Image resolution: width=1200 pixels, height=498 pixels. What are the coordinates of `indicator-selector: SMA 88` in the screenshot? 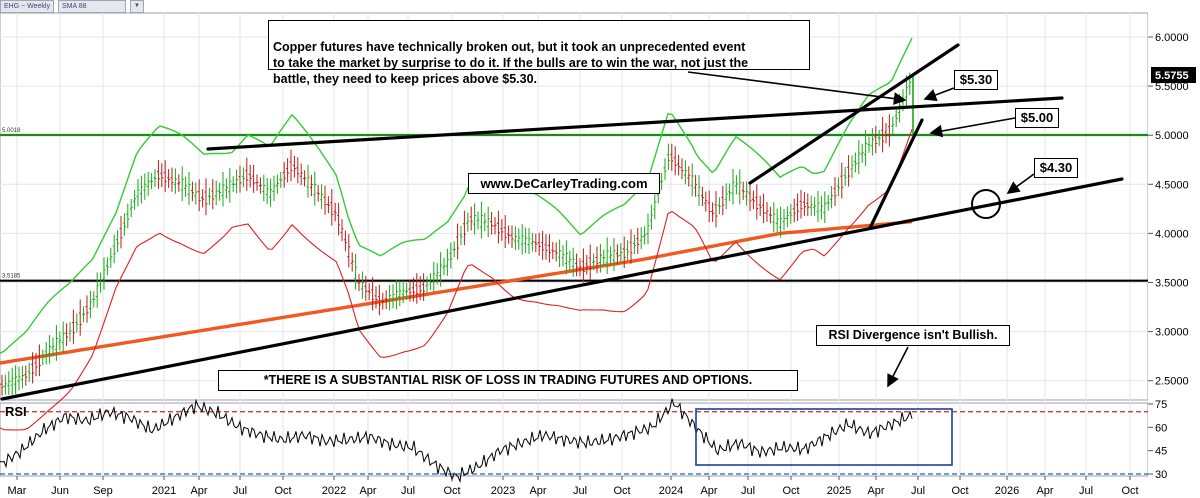 It's located at (91, 6).